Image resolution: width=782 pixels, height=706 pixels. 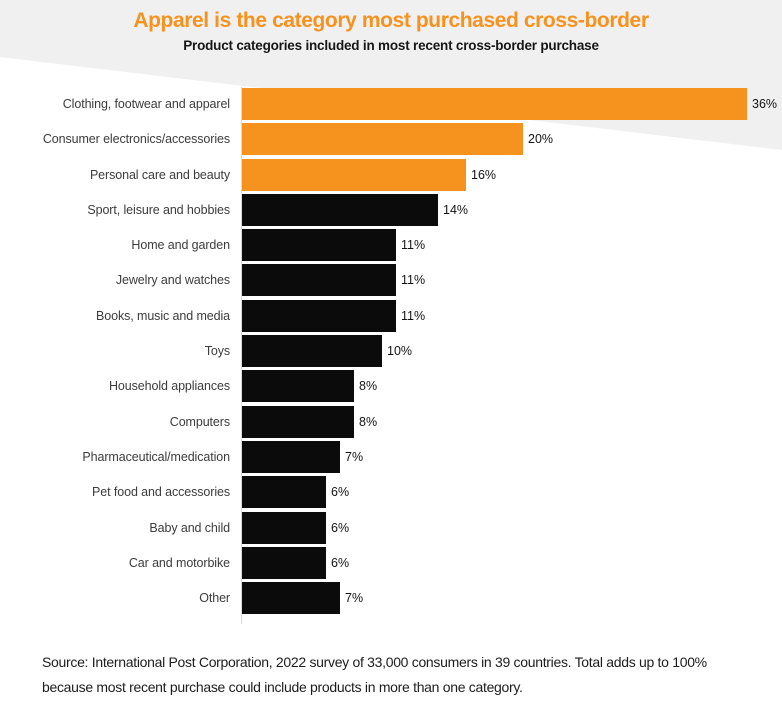 I want to click on category-label: Toys, so click(x=217, y=351).